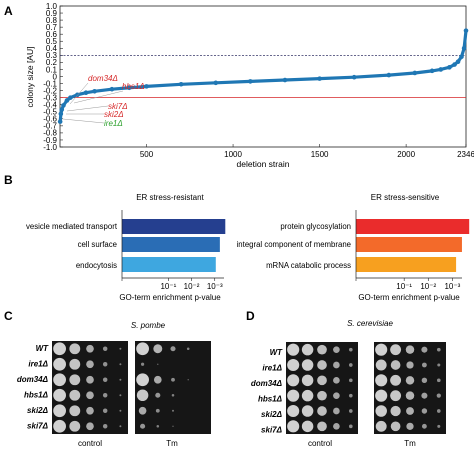  Describe the element at coordinates (406, 154) in the screenshot. I see `x-tick-label: 2000` at that location.